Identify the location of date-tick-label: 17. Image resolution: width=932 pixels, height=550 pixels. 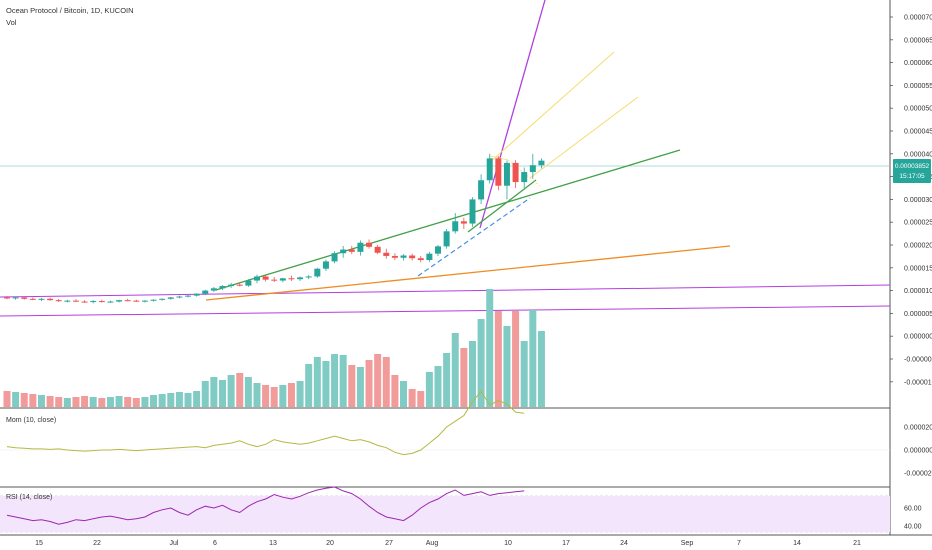
(566, 543).